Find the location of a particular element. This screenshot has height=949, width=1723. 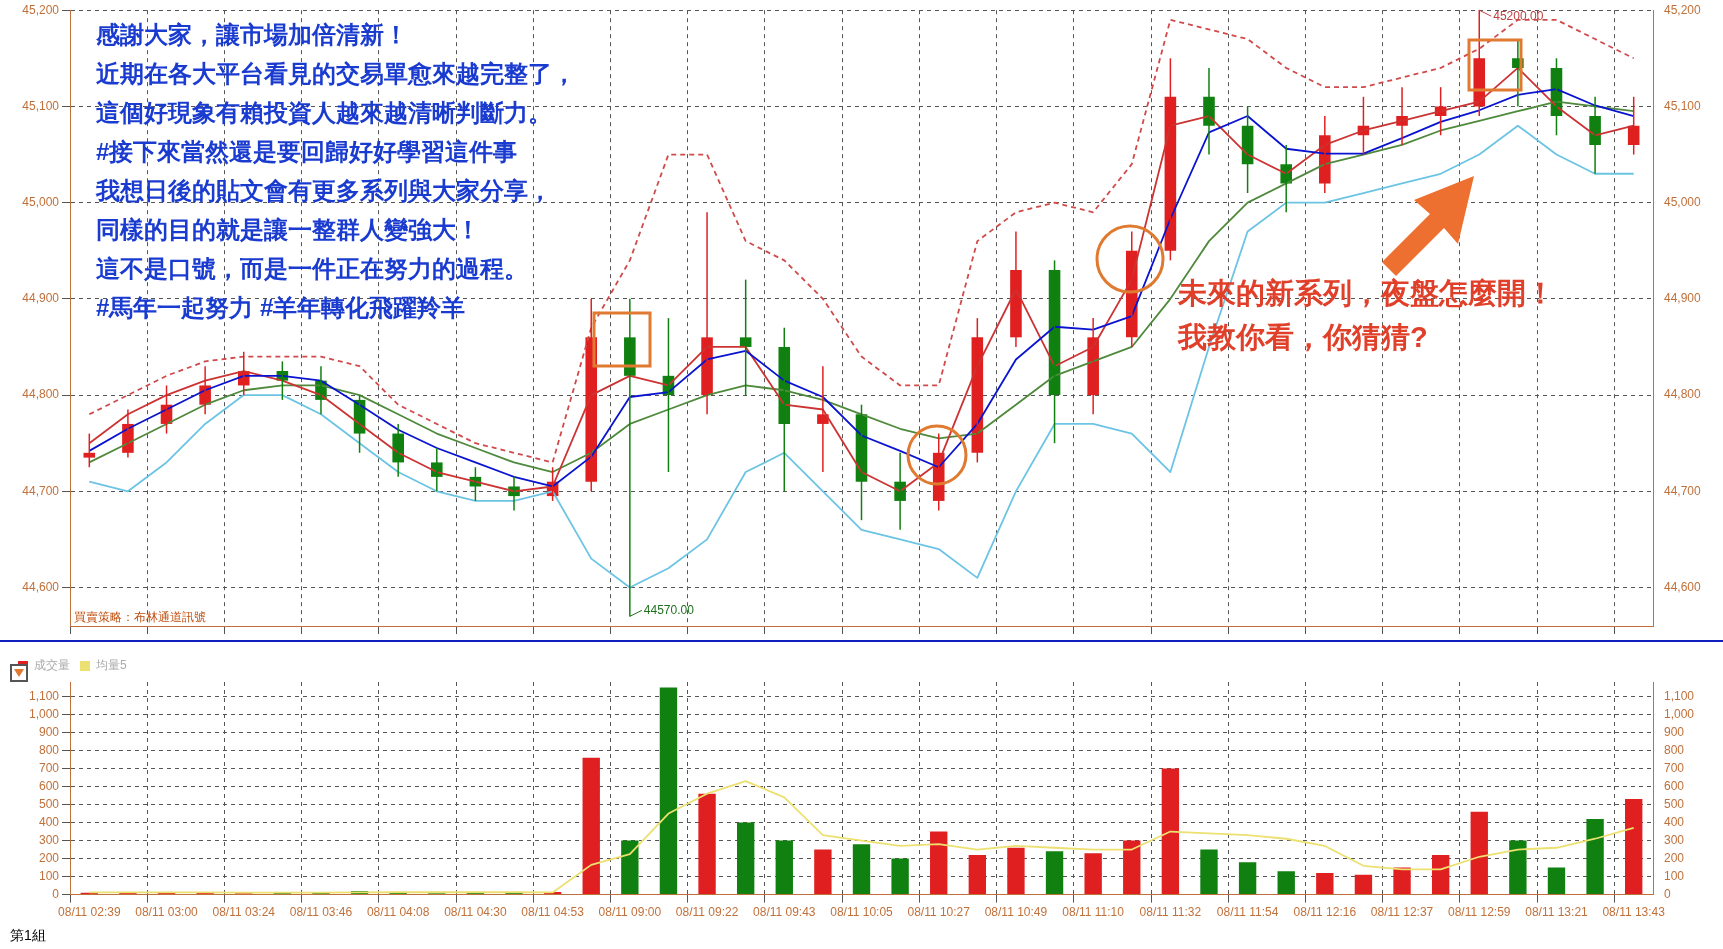

y2-tick-label: 600 is located at coordinates (1674, 785).